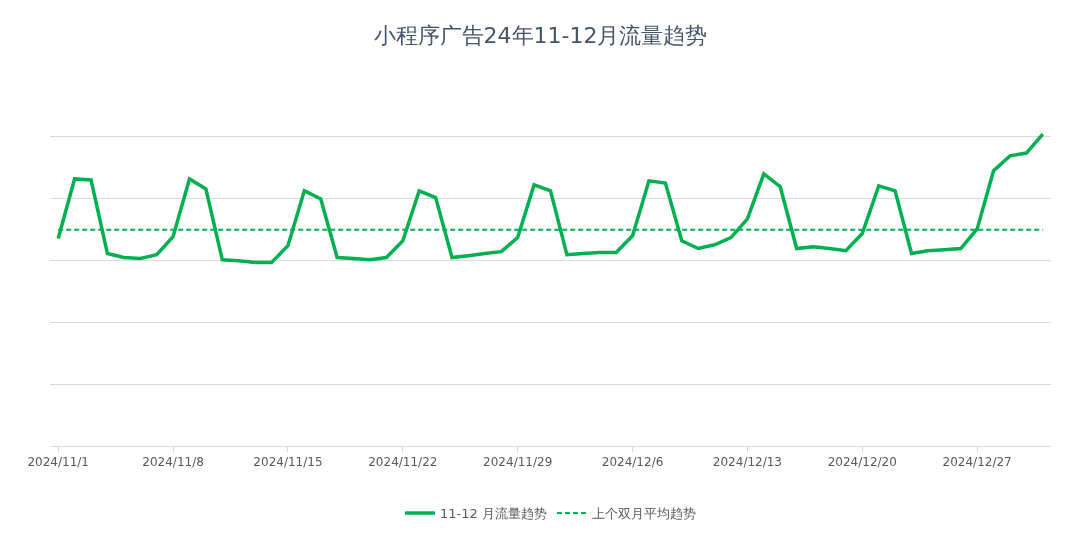  Describe the element at coordinates (643, 514) in the screenshot. I see `legend-label: 上个双月平均趋势` at that location.